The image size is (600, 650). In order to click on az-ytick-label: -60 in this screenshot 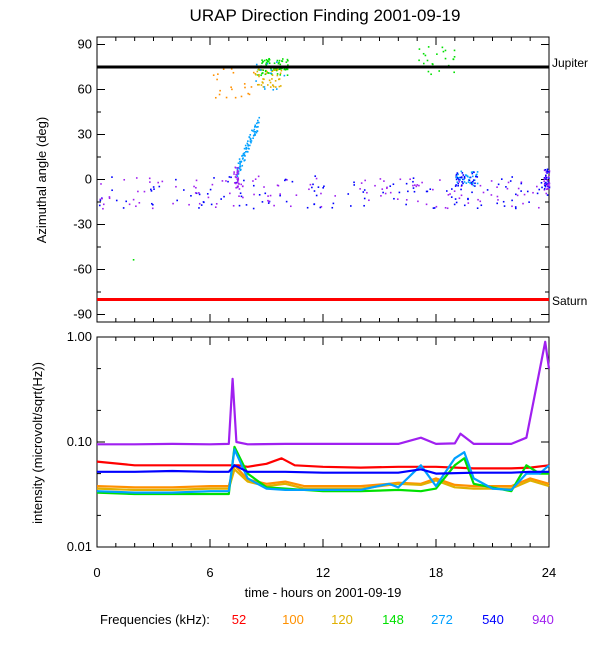, I will do `click(82, 269)`.